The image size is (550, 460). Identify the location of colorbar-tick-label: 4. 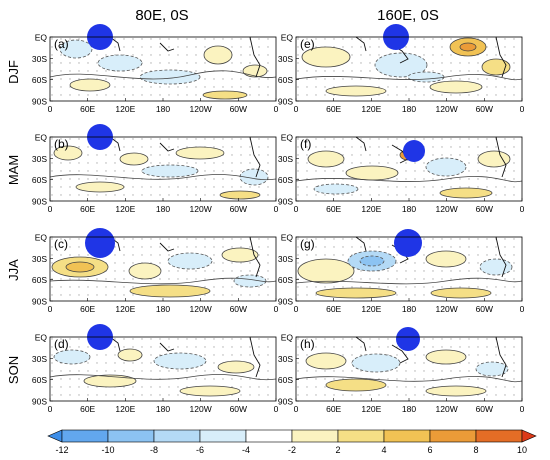
(383, 450).